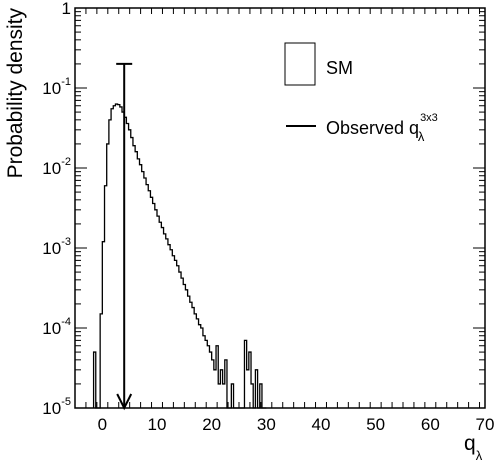 Image resolution: width=500 pixels, height=468 pixels. I want to click on legend-observed-label: Observed q3x3 λ, so click(382, 128).